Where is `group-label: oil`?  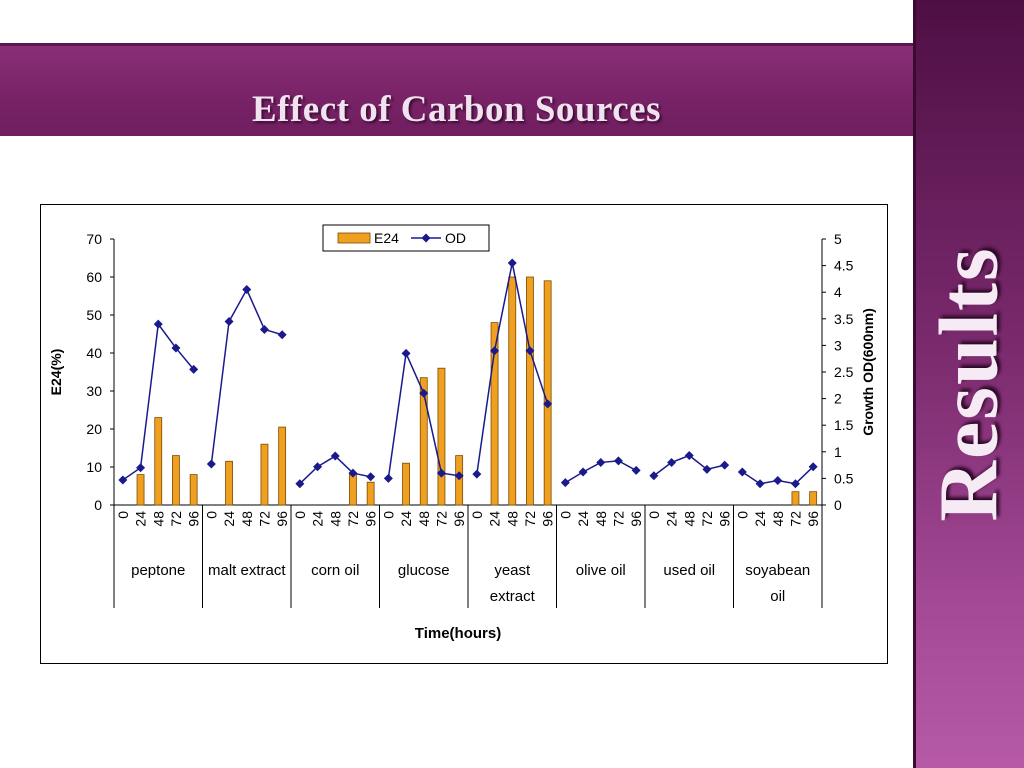
group-label: oil is located at coordinates (777, 596).